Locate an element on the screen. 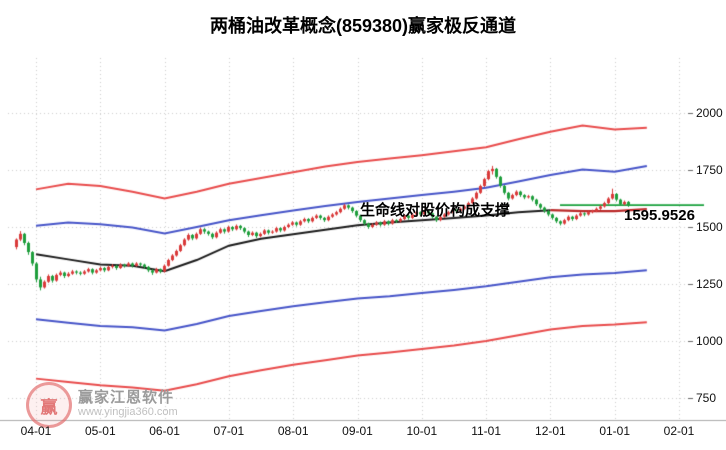 This screenshot has height=450, width=726. last-price-label: 1595.9526 is located at coordinates (659, 215).